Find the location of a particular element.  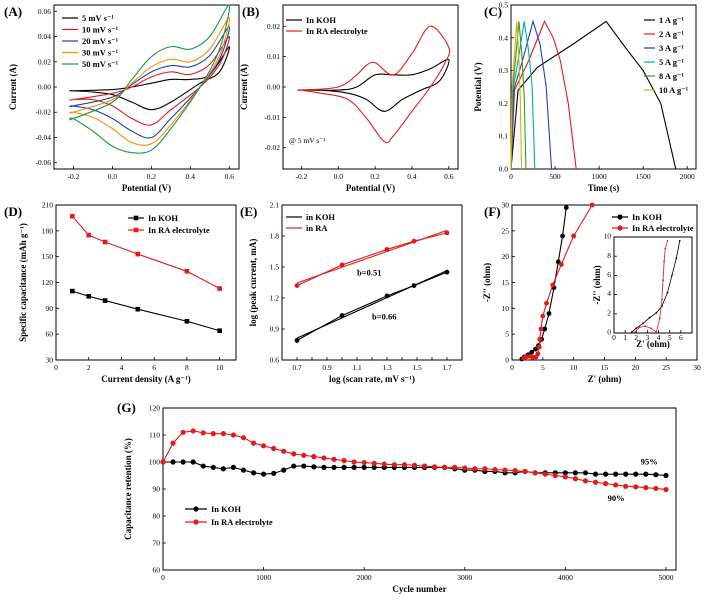

x-tick-label: 20 is located at coordinates (636, 367).